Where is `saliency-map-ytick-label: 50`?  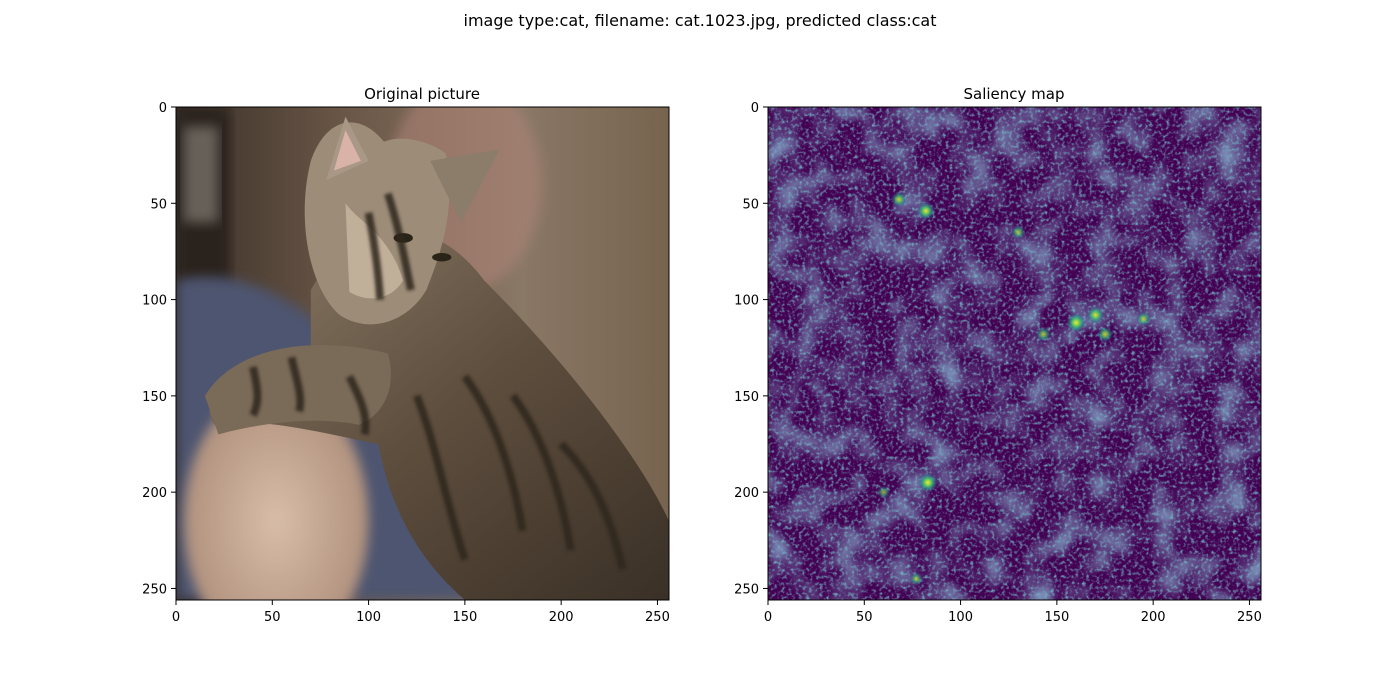 saliency-map-ytick-label: 50 is located at coordinates (750, 204).